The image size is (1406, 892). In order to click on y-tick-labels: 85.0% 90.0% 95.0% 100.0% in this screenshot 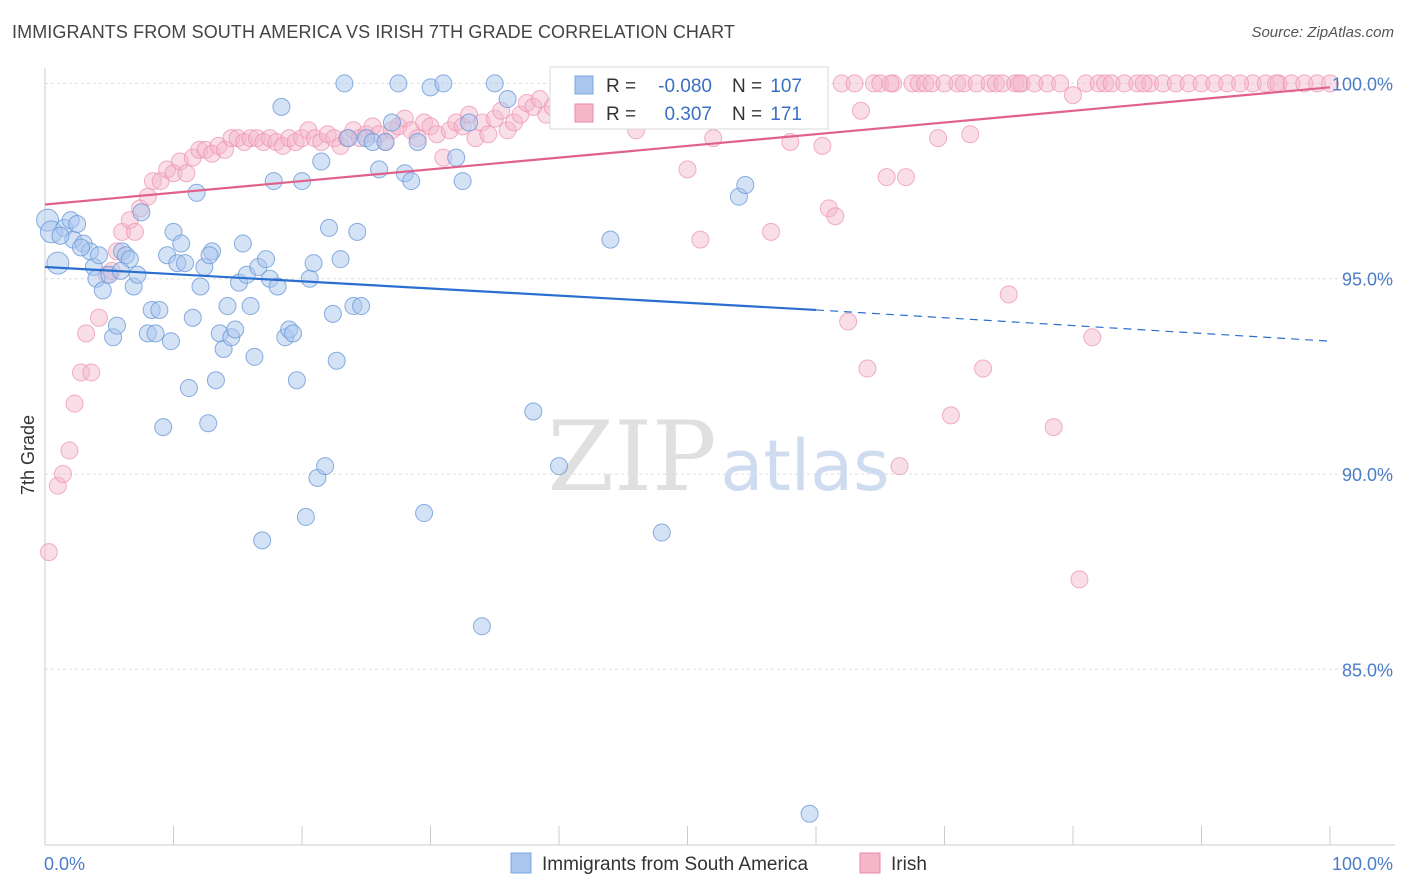, I will do `click(1362, 377)`.